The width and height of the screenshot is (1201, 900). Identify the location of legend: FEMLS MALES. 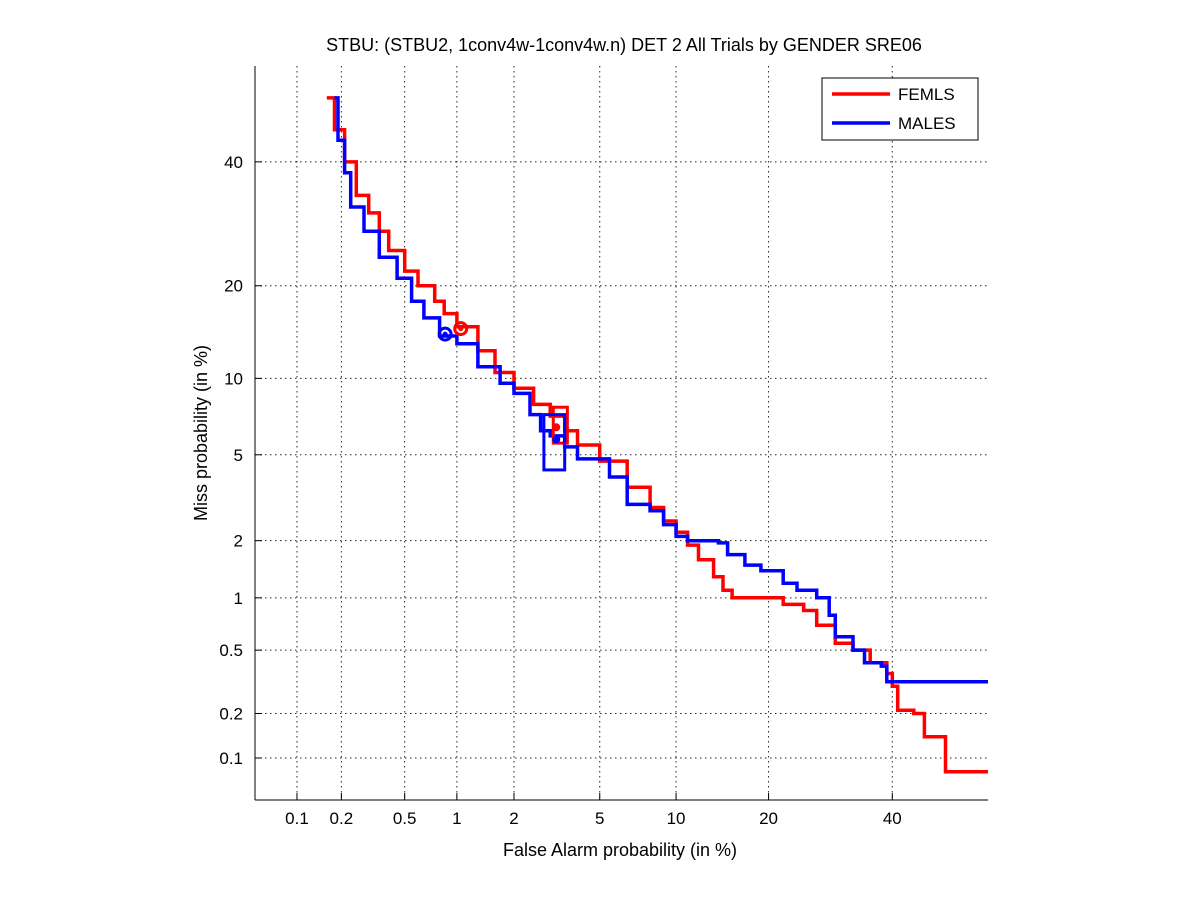
(900, 109).